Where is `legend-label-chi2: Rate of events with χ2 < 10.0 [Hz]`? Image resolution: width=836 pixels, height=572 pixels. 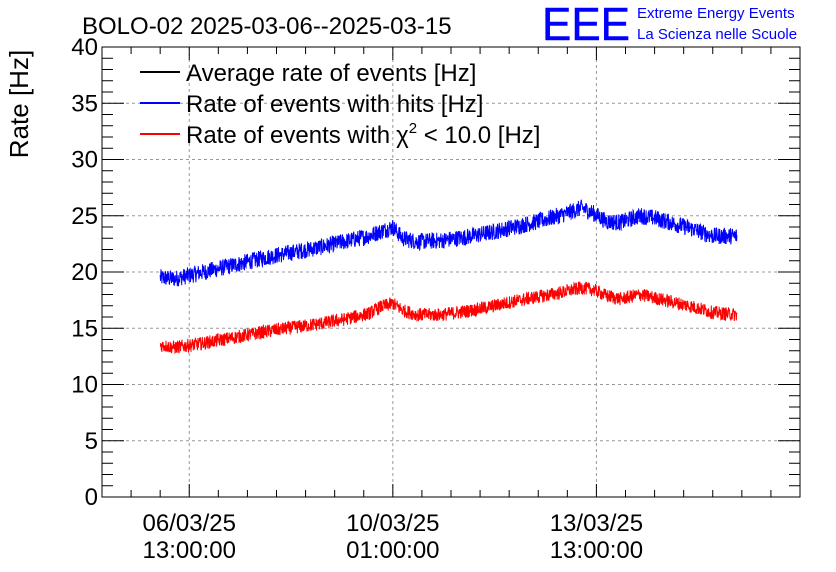
legend-label-chi2: Rate of events with χ2 < 10.0 [Hz] is located at coordinates (363, 134).